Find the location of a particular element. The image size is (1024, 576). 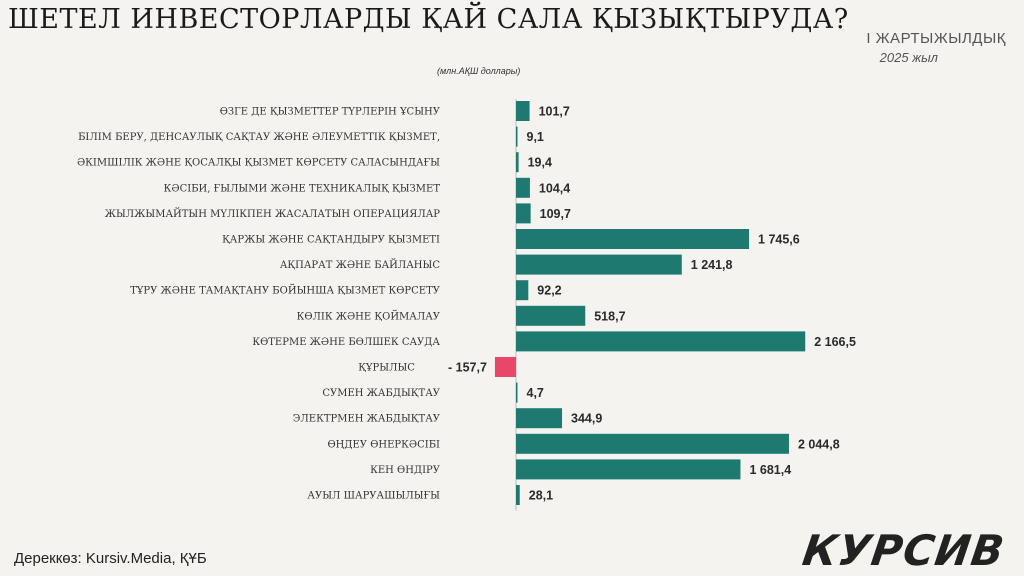

value-label: 344,9 is located at coordinates (586, 419).